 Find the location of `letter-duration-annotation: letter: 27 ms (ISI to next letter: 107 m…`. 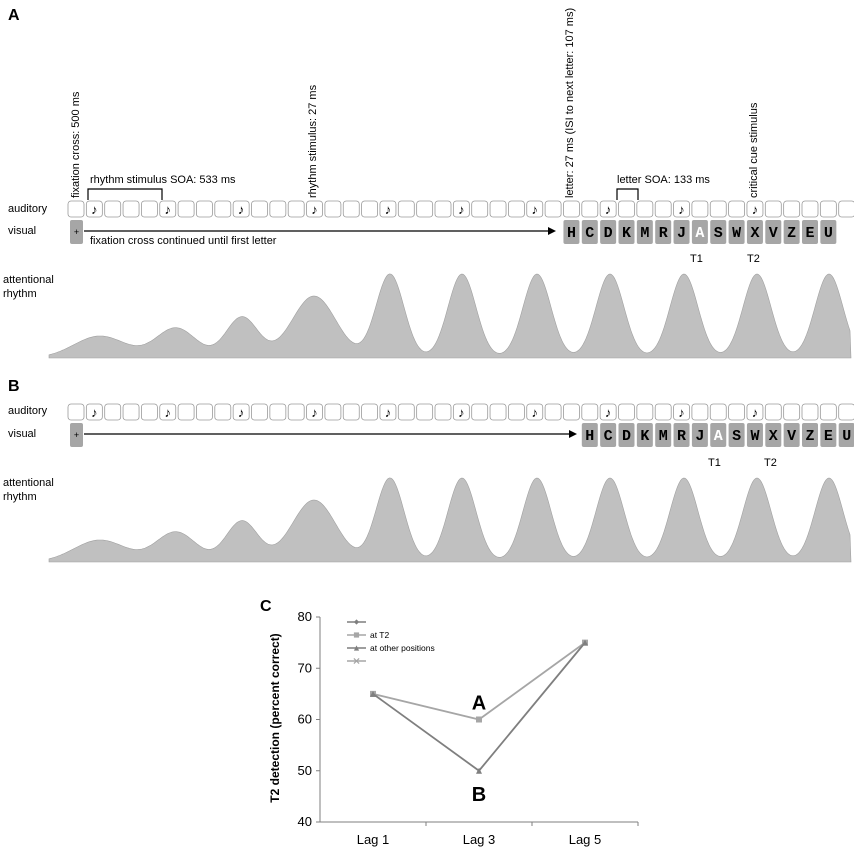

letter-duration-annotation: letter: 27 ms (ISI to next letter: 107 m… is located at coordinates (570, 103).